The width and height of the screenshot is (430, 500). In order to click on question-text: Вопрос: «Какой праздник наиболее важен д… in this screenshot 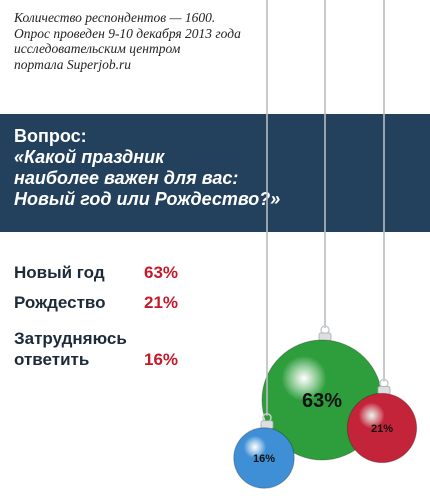, I will do `click(174, 168)`.